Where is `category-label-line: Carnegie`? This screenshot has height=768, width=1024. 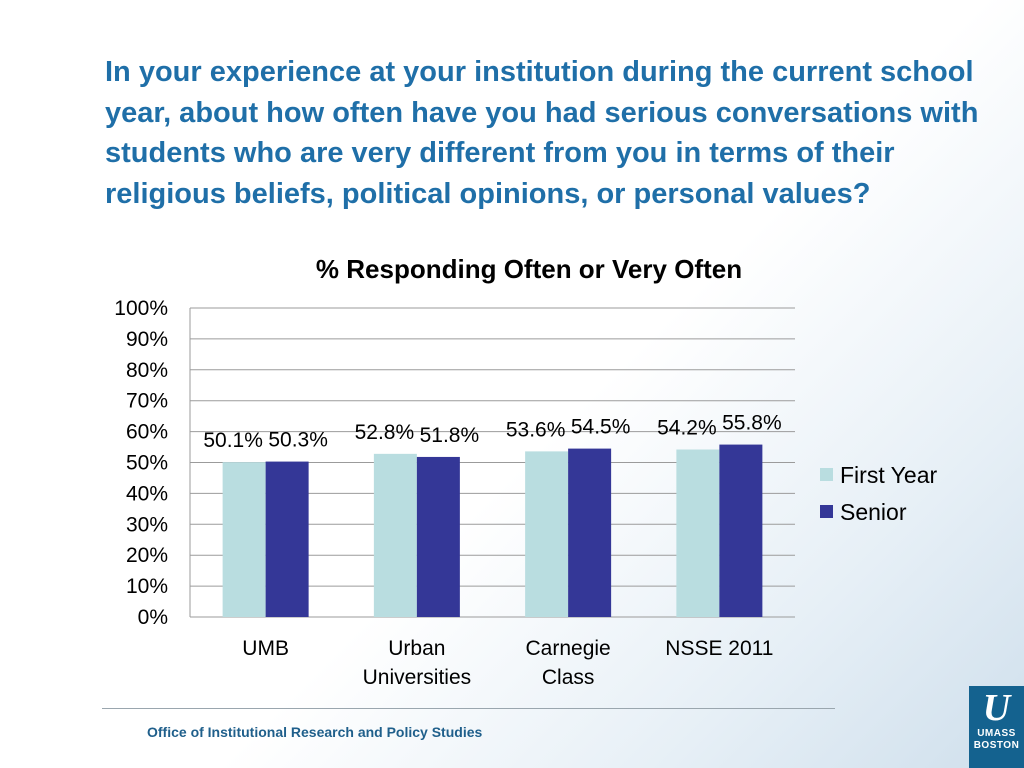
category-label-line: Carnegie is located at coordinates (568, 648).